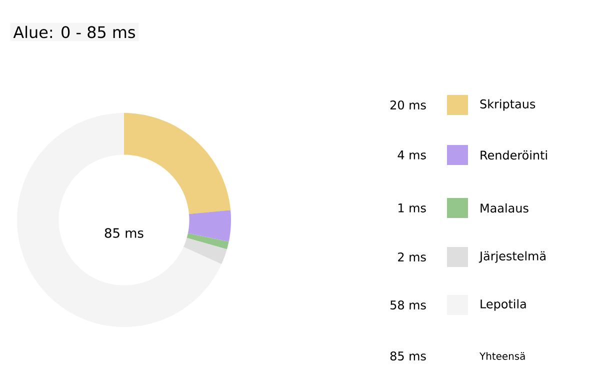 This screenshot has width=610, height=378. I want to click on chart-title: Alue: 0 - 85 ms, so click(74, 32).